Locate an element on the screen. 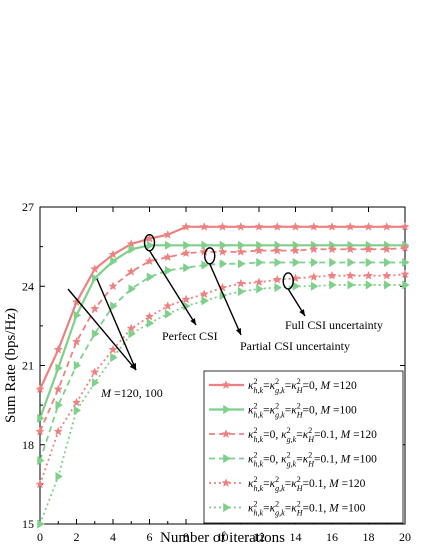  legend-item-6: κ2 h,k=κ2 g,k=κ2 H=0.1, M =100 is located at coordinates (287, 509).